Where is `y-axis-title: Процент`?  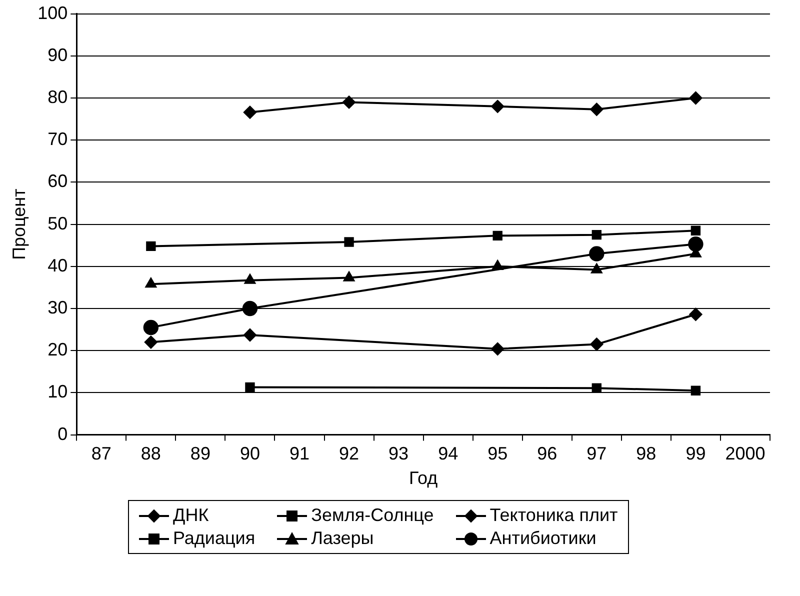 y-axis-title: Процент is located at coordinates (18, 224).